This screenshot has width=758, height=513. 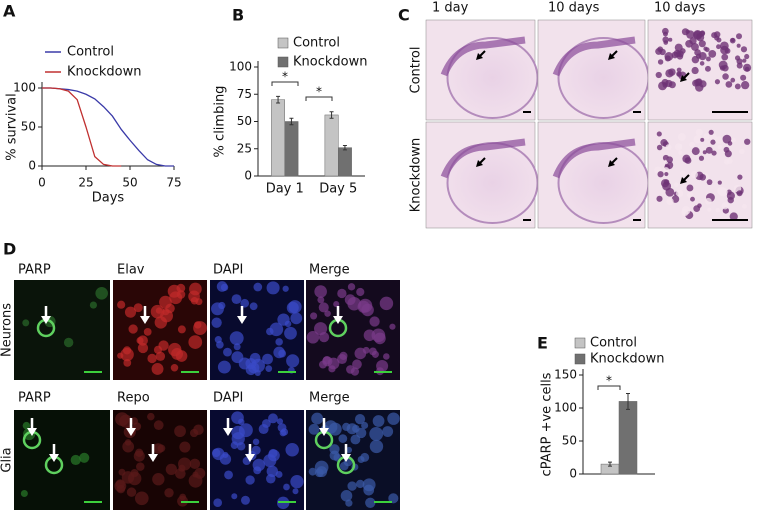 What do you see at coordinates (330, 62) in the screenshot?
I see `legend-label: Knockdown` at bounding box center [330, 62].